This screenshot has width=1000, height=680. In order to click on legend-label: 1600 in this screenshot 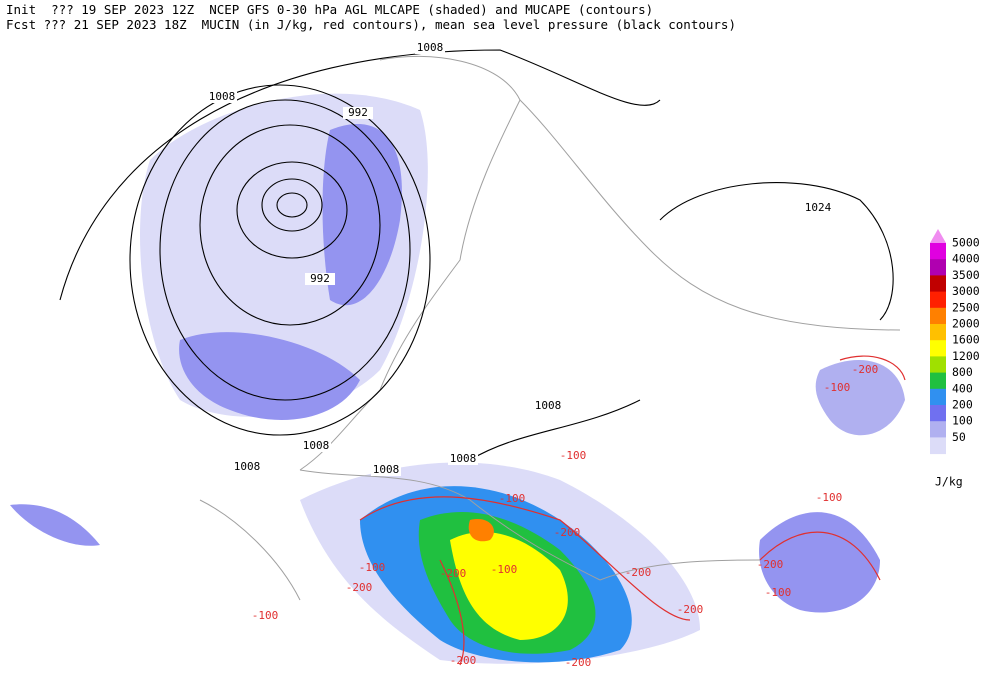, I will do `click(966, 340)`.